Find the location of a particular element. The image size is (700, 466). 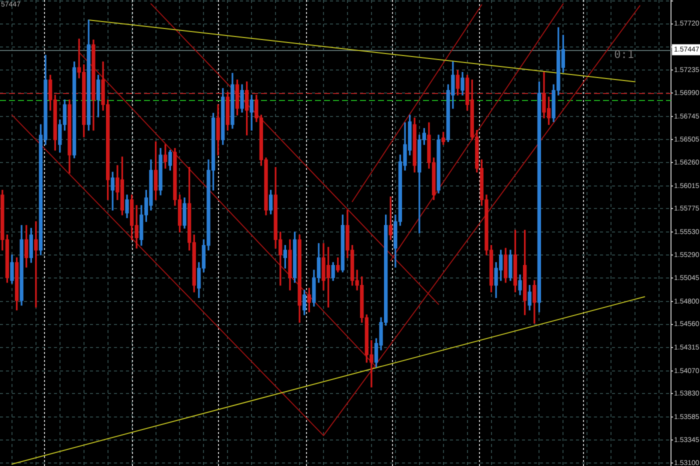

annotation: 0:1 is located at coordinates (624, 55).